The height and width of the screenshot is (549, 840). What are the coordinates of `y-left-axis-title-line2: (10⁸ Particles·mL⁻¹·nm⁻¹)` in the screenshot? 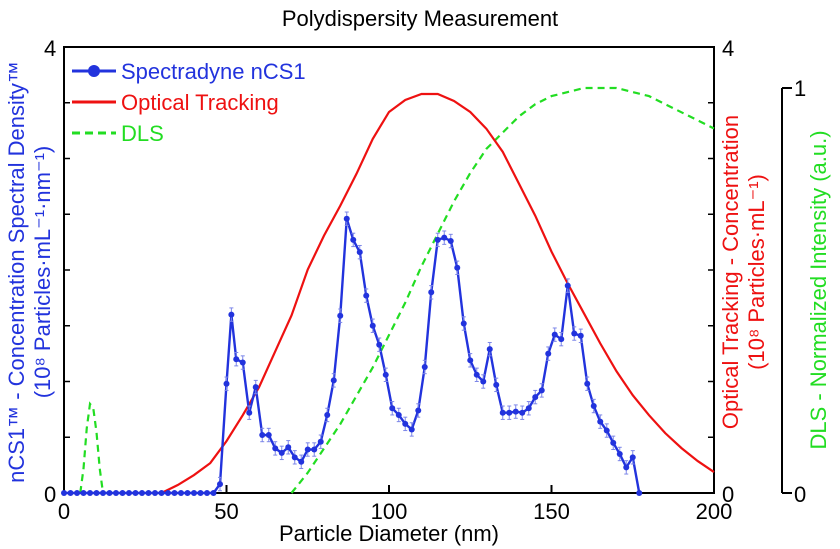 It's located at (42, 272).